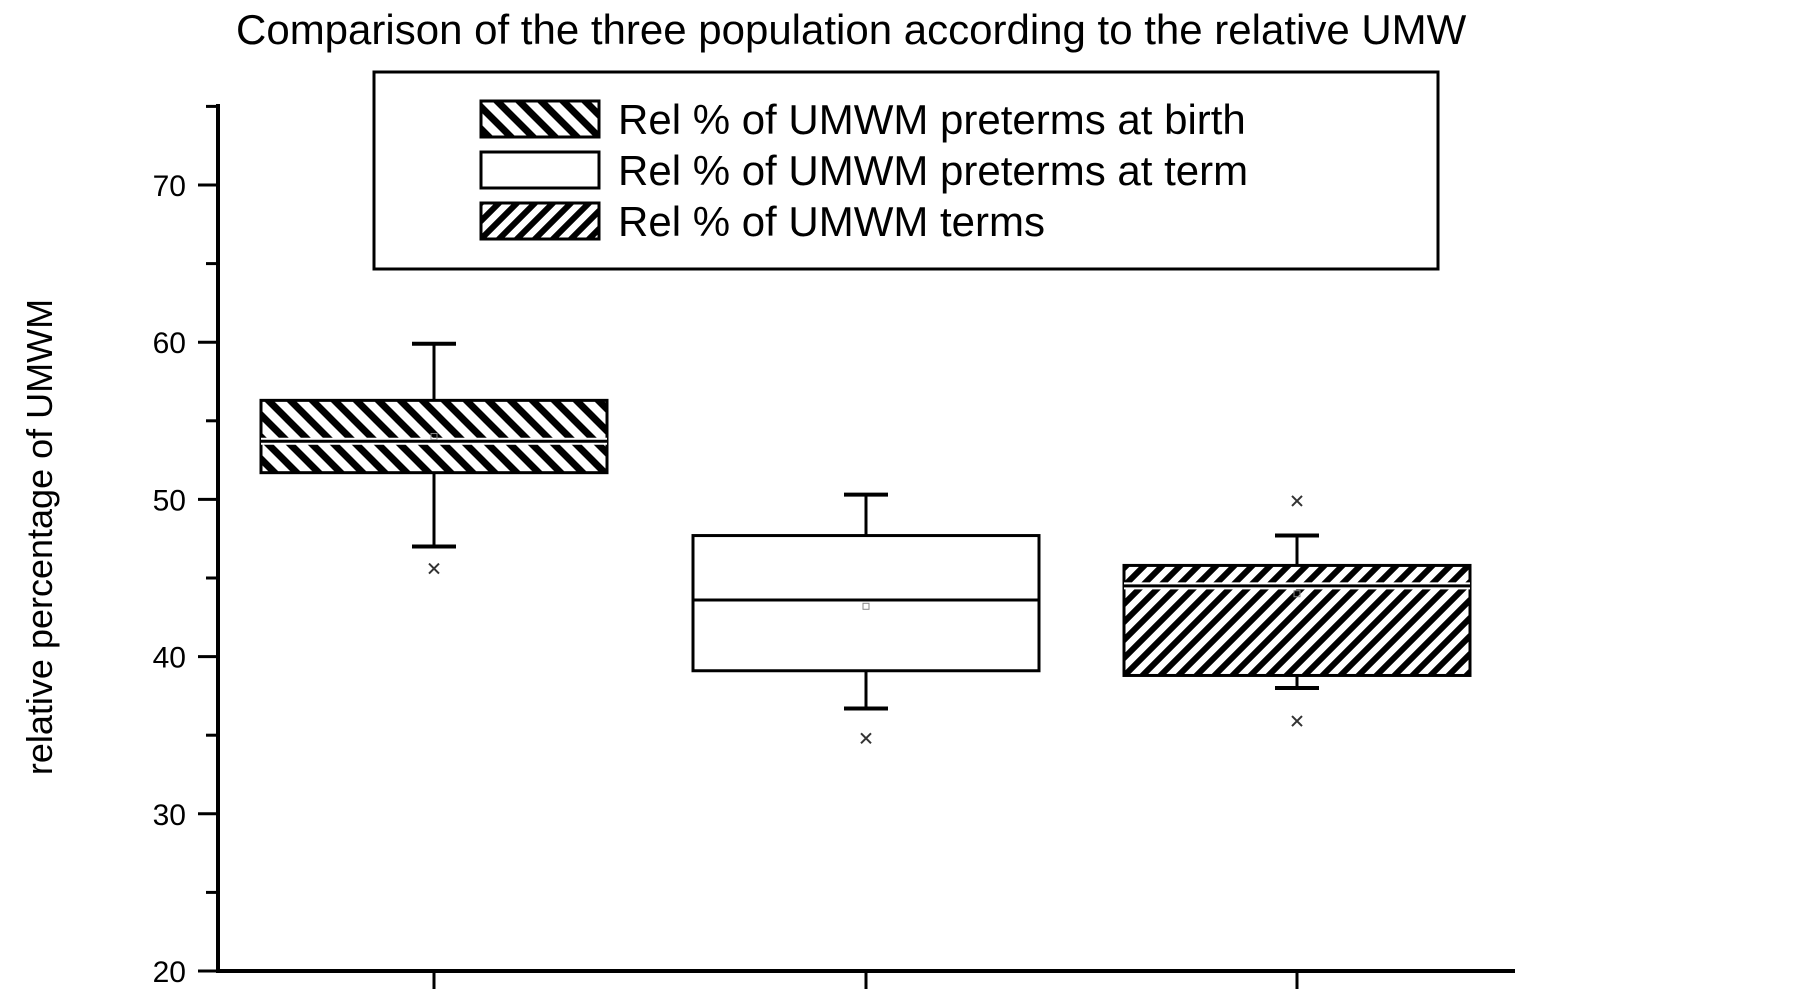 Image resolution: width=1800 pixels, height=998 pixels. What do you see at coordinates (169, 658) in the screenshot?
I see `y-tick-label: 40` at bounding box center [169, 658].